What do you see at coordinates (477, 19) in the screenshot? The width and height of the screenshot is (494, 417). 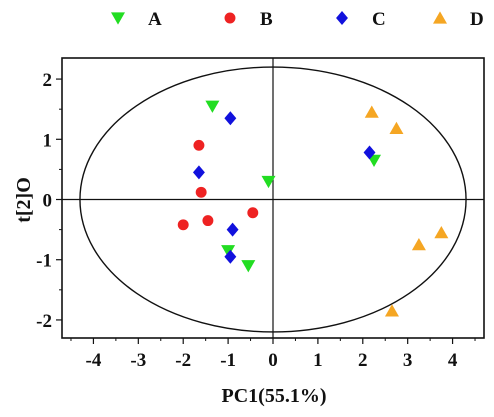 I see `legend-label-d: D` at bounding box center [477, 19].